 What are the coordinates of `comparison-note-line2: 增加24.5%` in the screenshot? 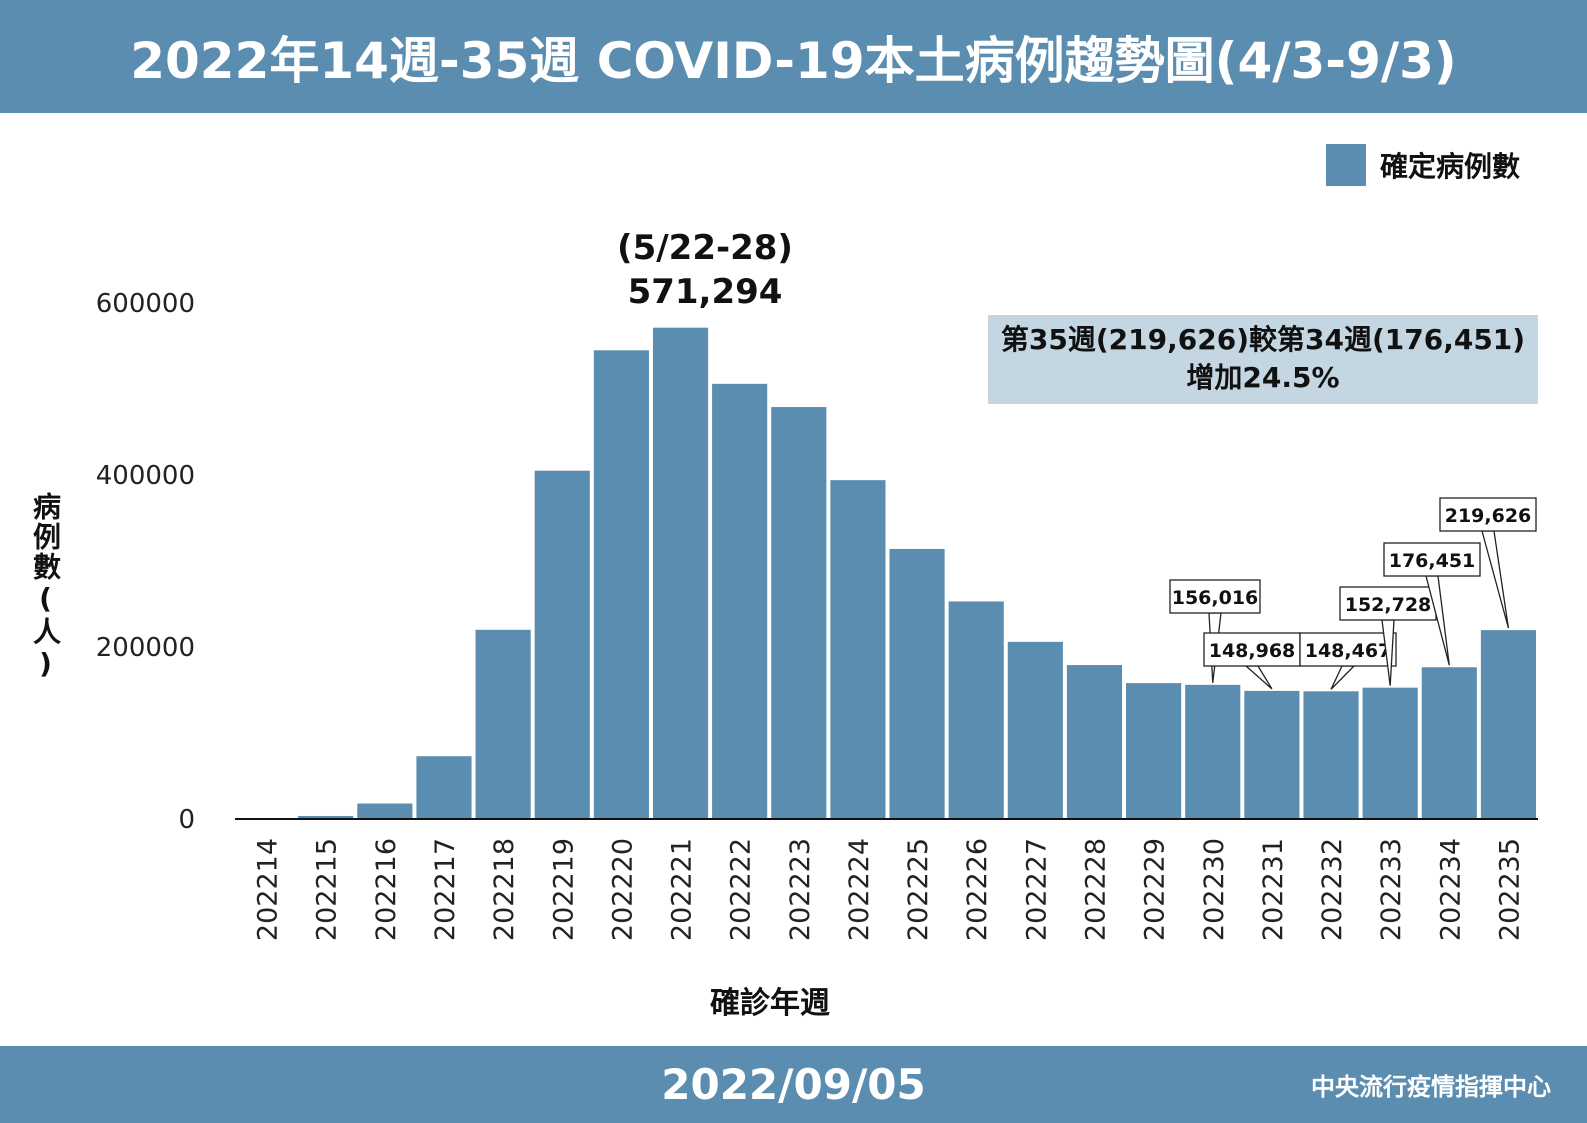 It's located at (1263, 377).